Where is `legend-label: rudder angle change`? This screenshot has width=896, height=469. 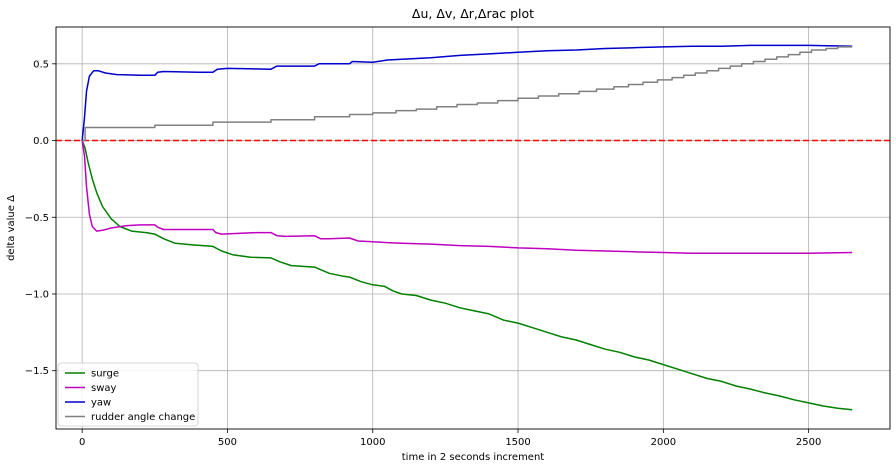 legend-label: rudder angle change is located at coordinates (143, 417).